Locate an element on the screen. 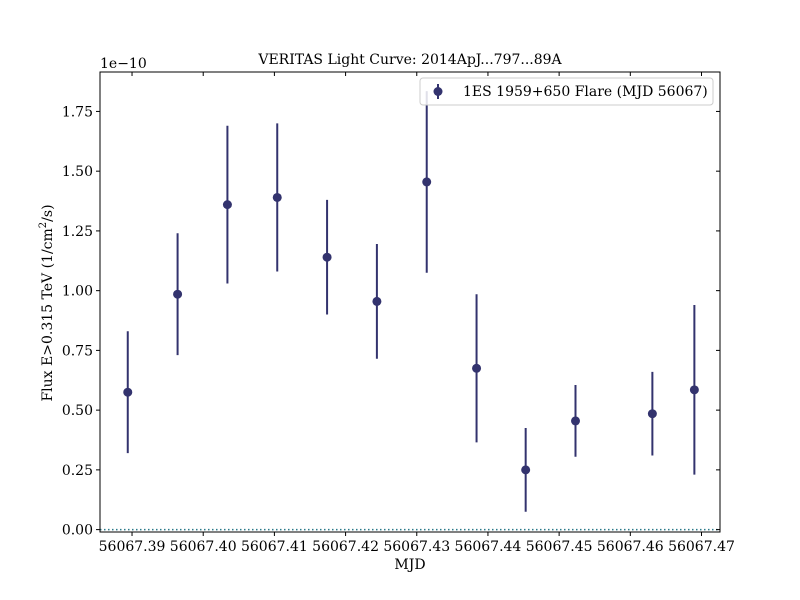 Image resolution: width=800 pixels, height=600 pixels. y-axis-label-tail: /s) is located at coordinates (48, 212).